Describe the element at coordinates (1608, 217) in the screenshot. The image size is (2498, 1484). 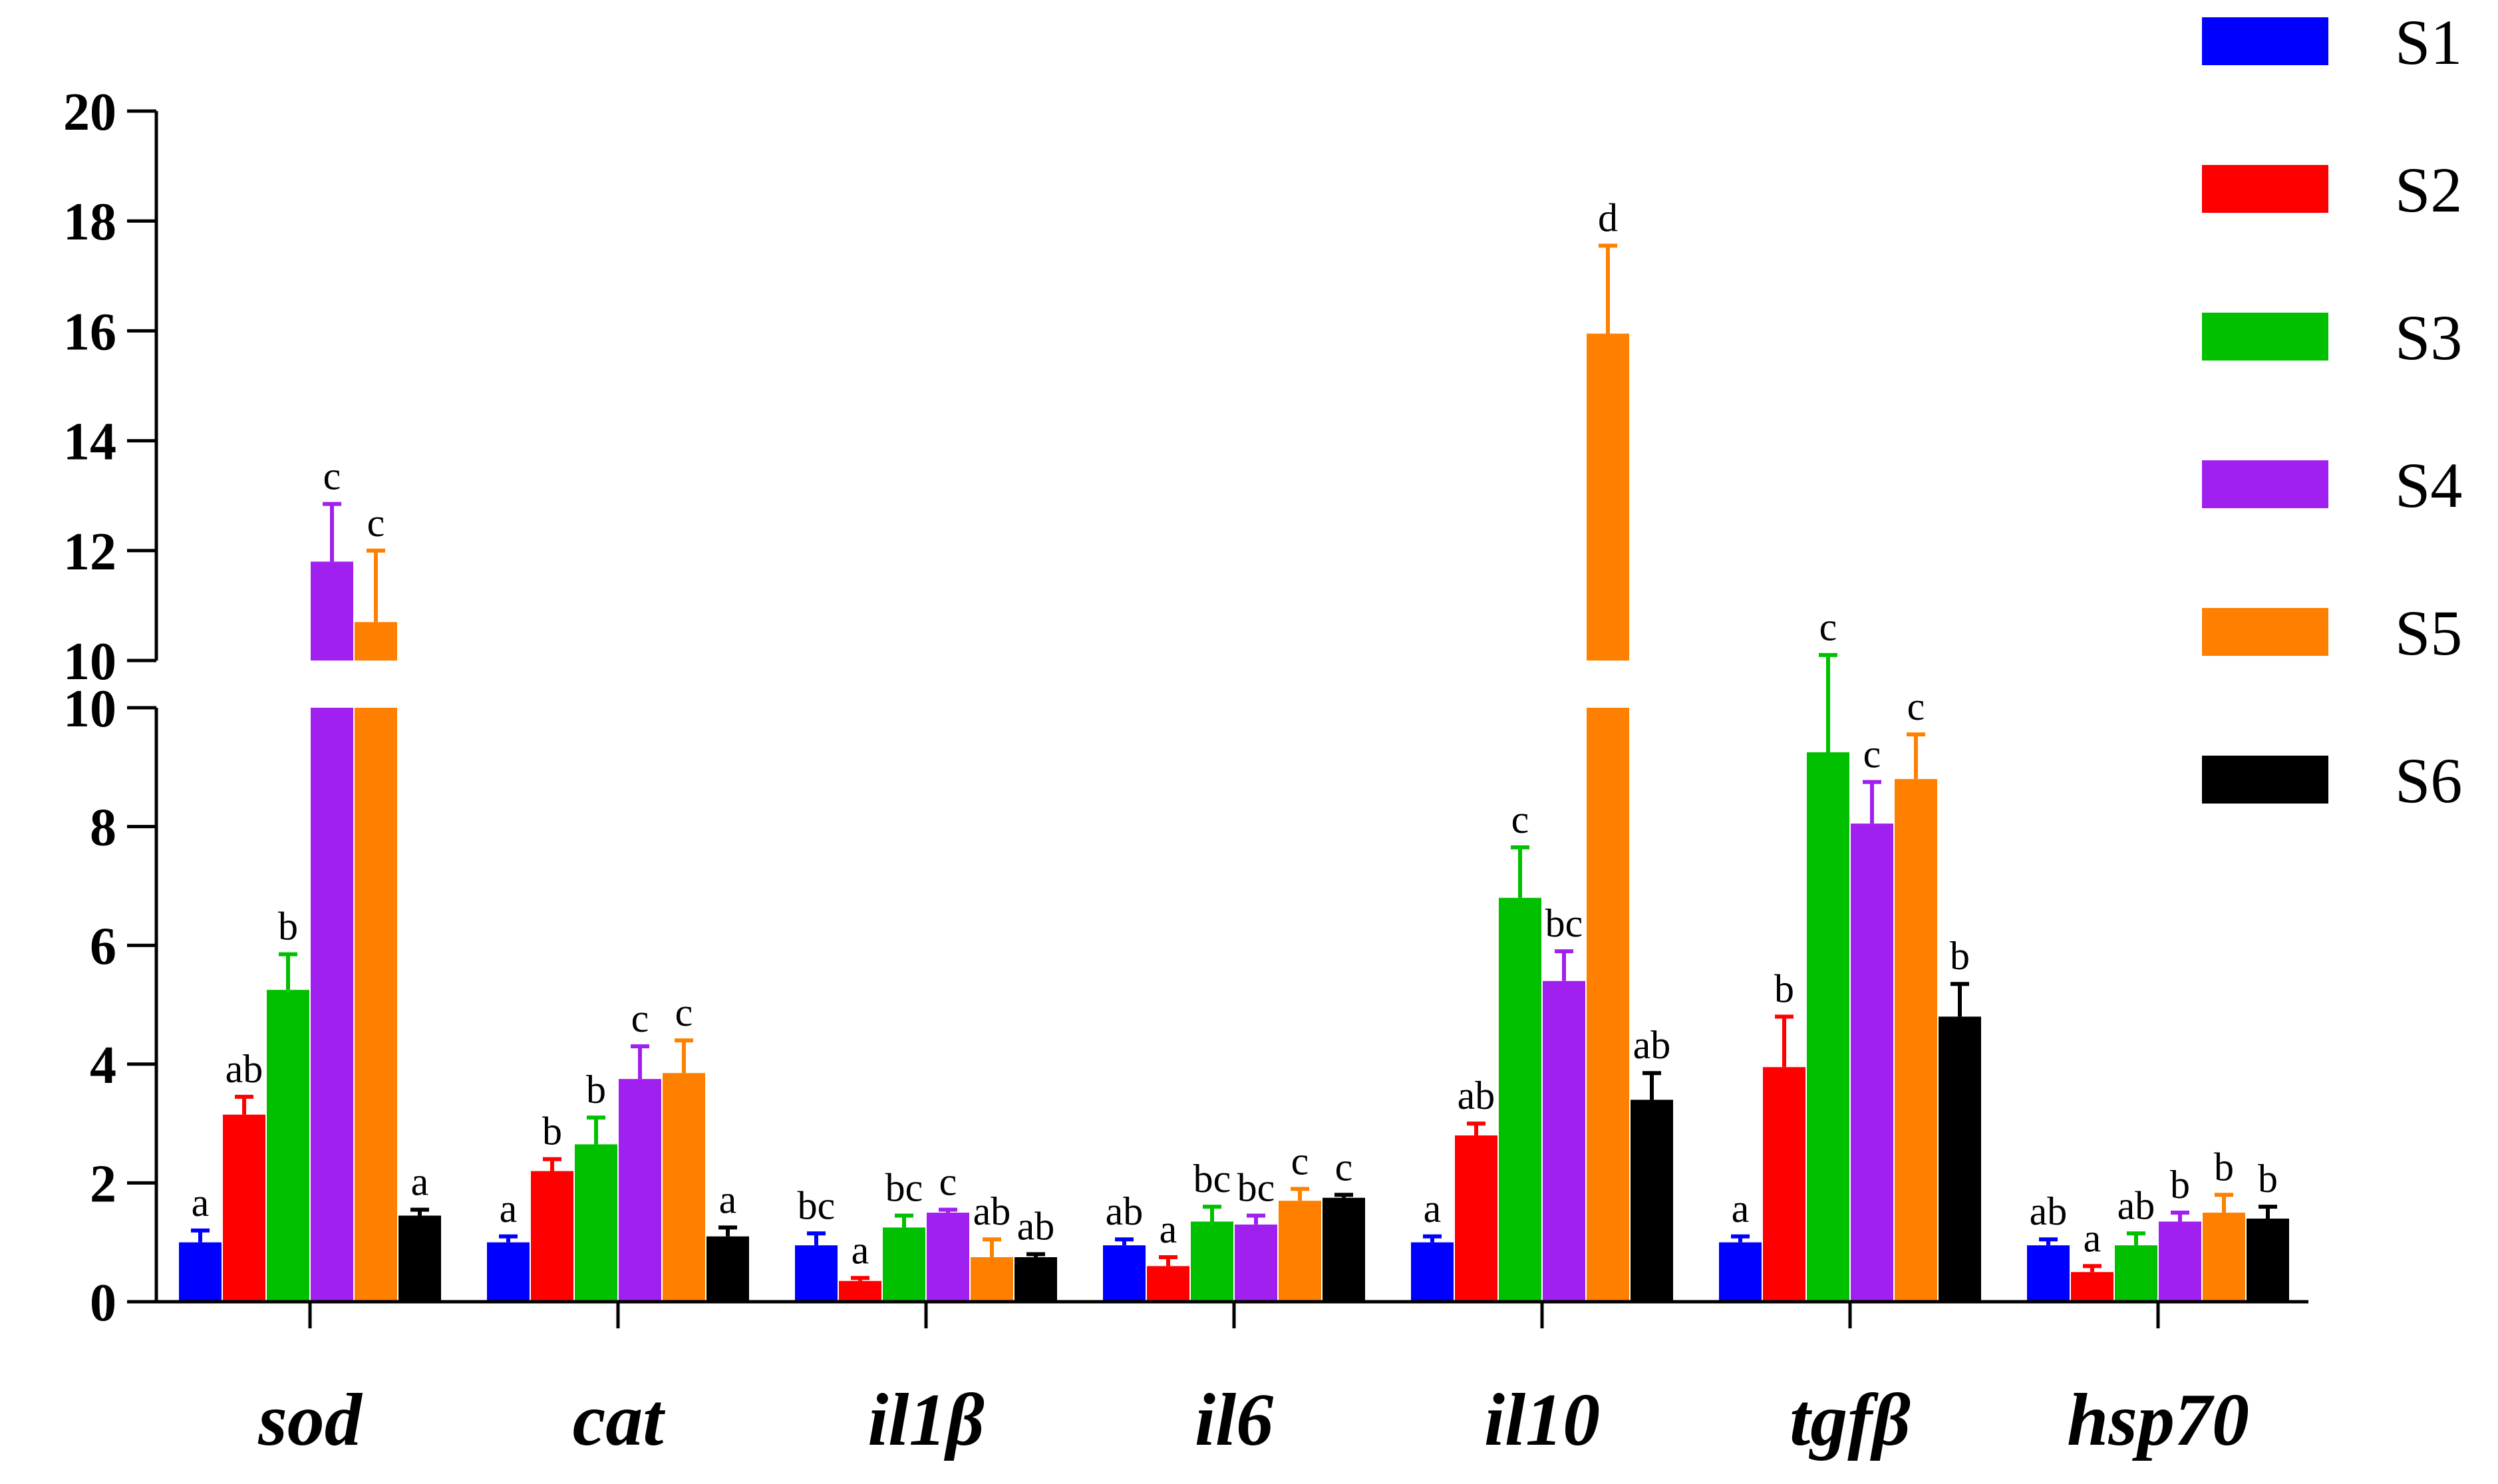
I see `sig-letter-il10-S5: d` at that location.